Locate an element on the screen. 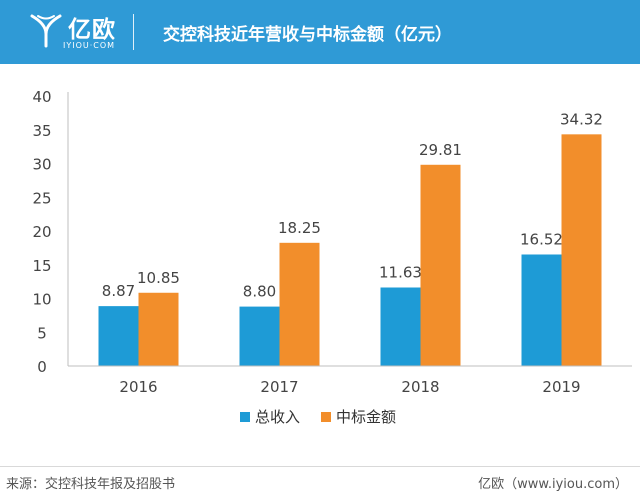 The height and width of the screenshot is (500, 640). source-note: 来源：交控科技年报及招股书 is located at coordinates (91, 484).